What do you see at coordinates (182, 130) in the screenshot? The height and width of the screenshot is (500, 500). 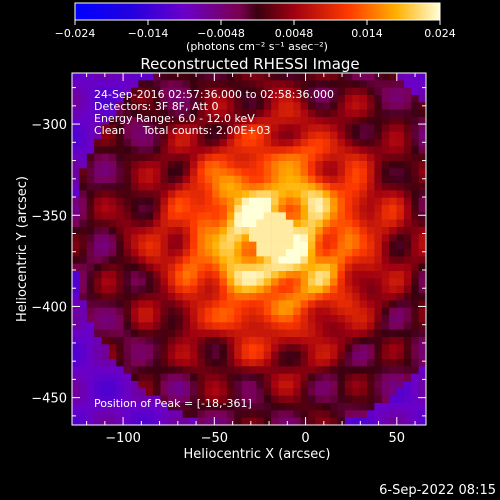 I see `annotation-clean-counts: Clean Total counts: 2.00E+03` at bounding box center [182, 130].